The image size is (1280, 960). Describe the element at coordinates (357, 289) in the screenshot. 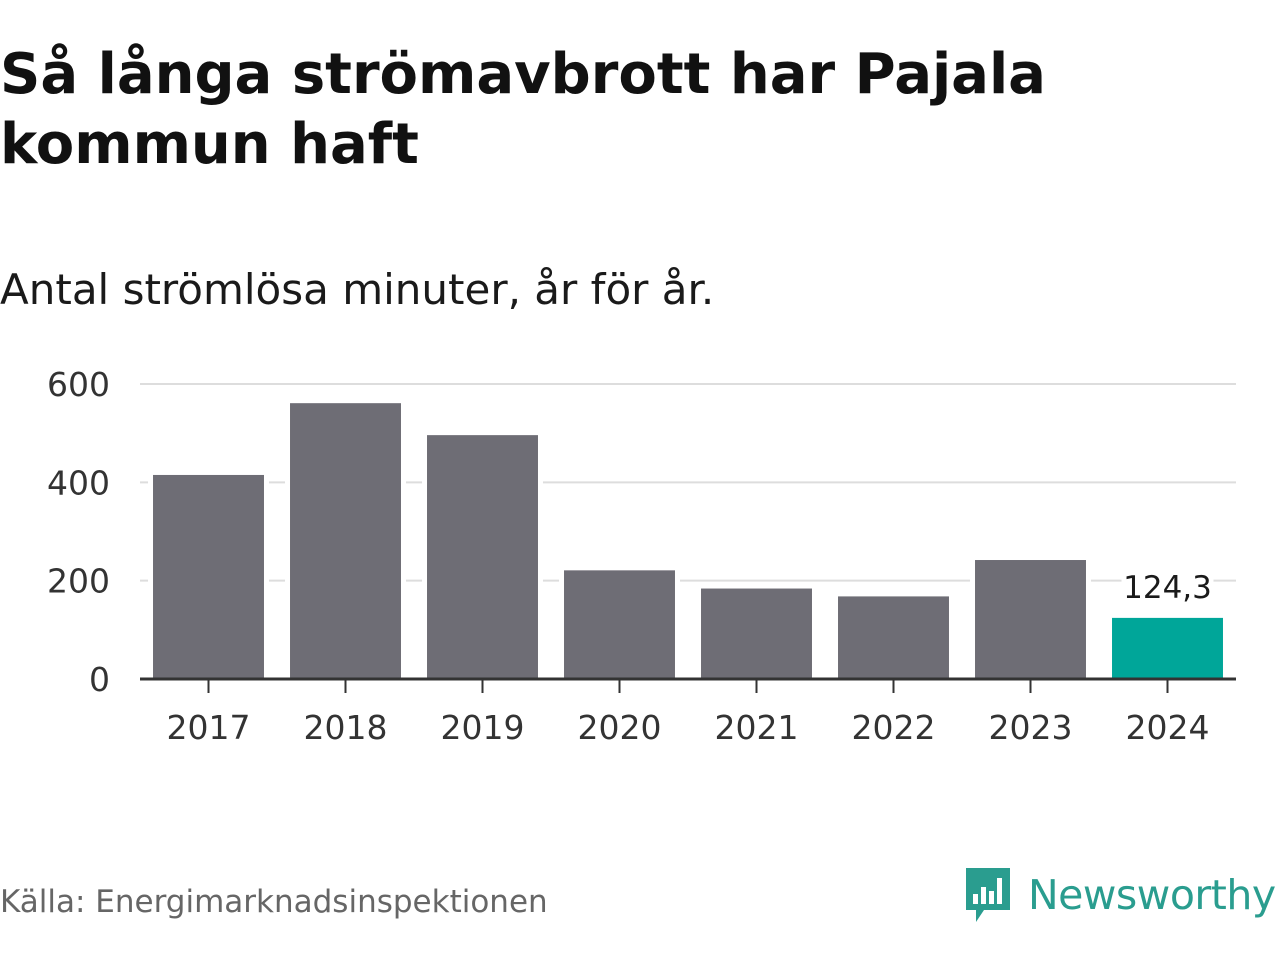

I see `chart-subtitle: Antal strömlösa minuter, år för år.` at that location.